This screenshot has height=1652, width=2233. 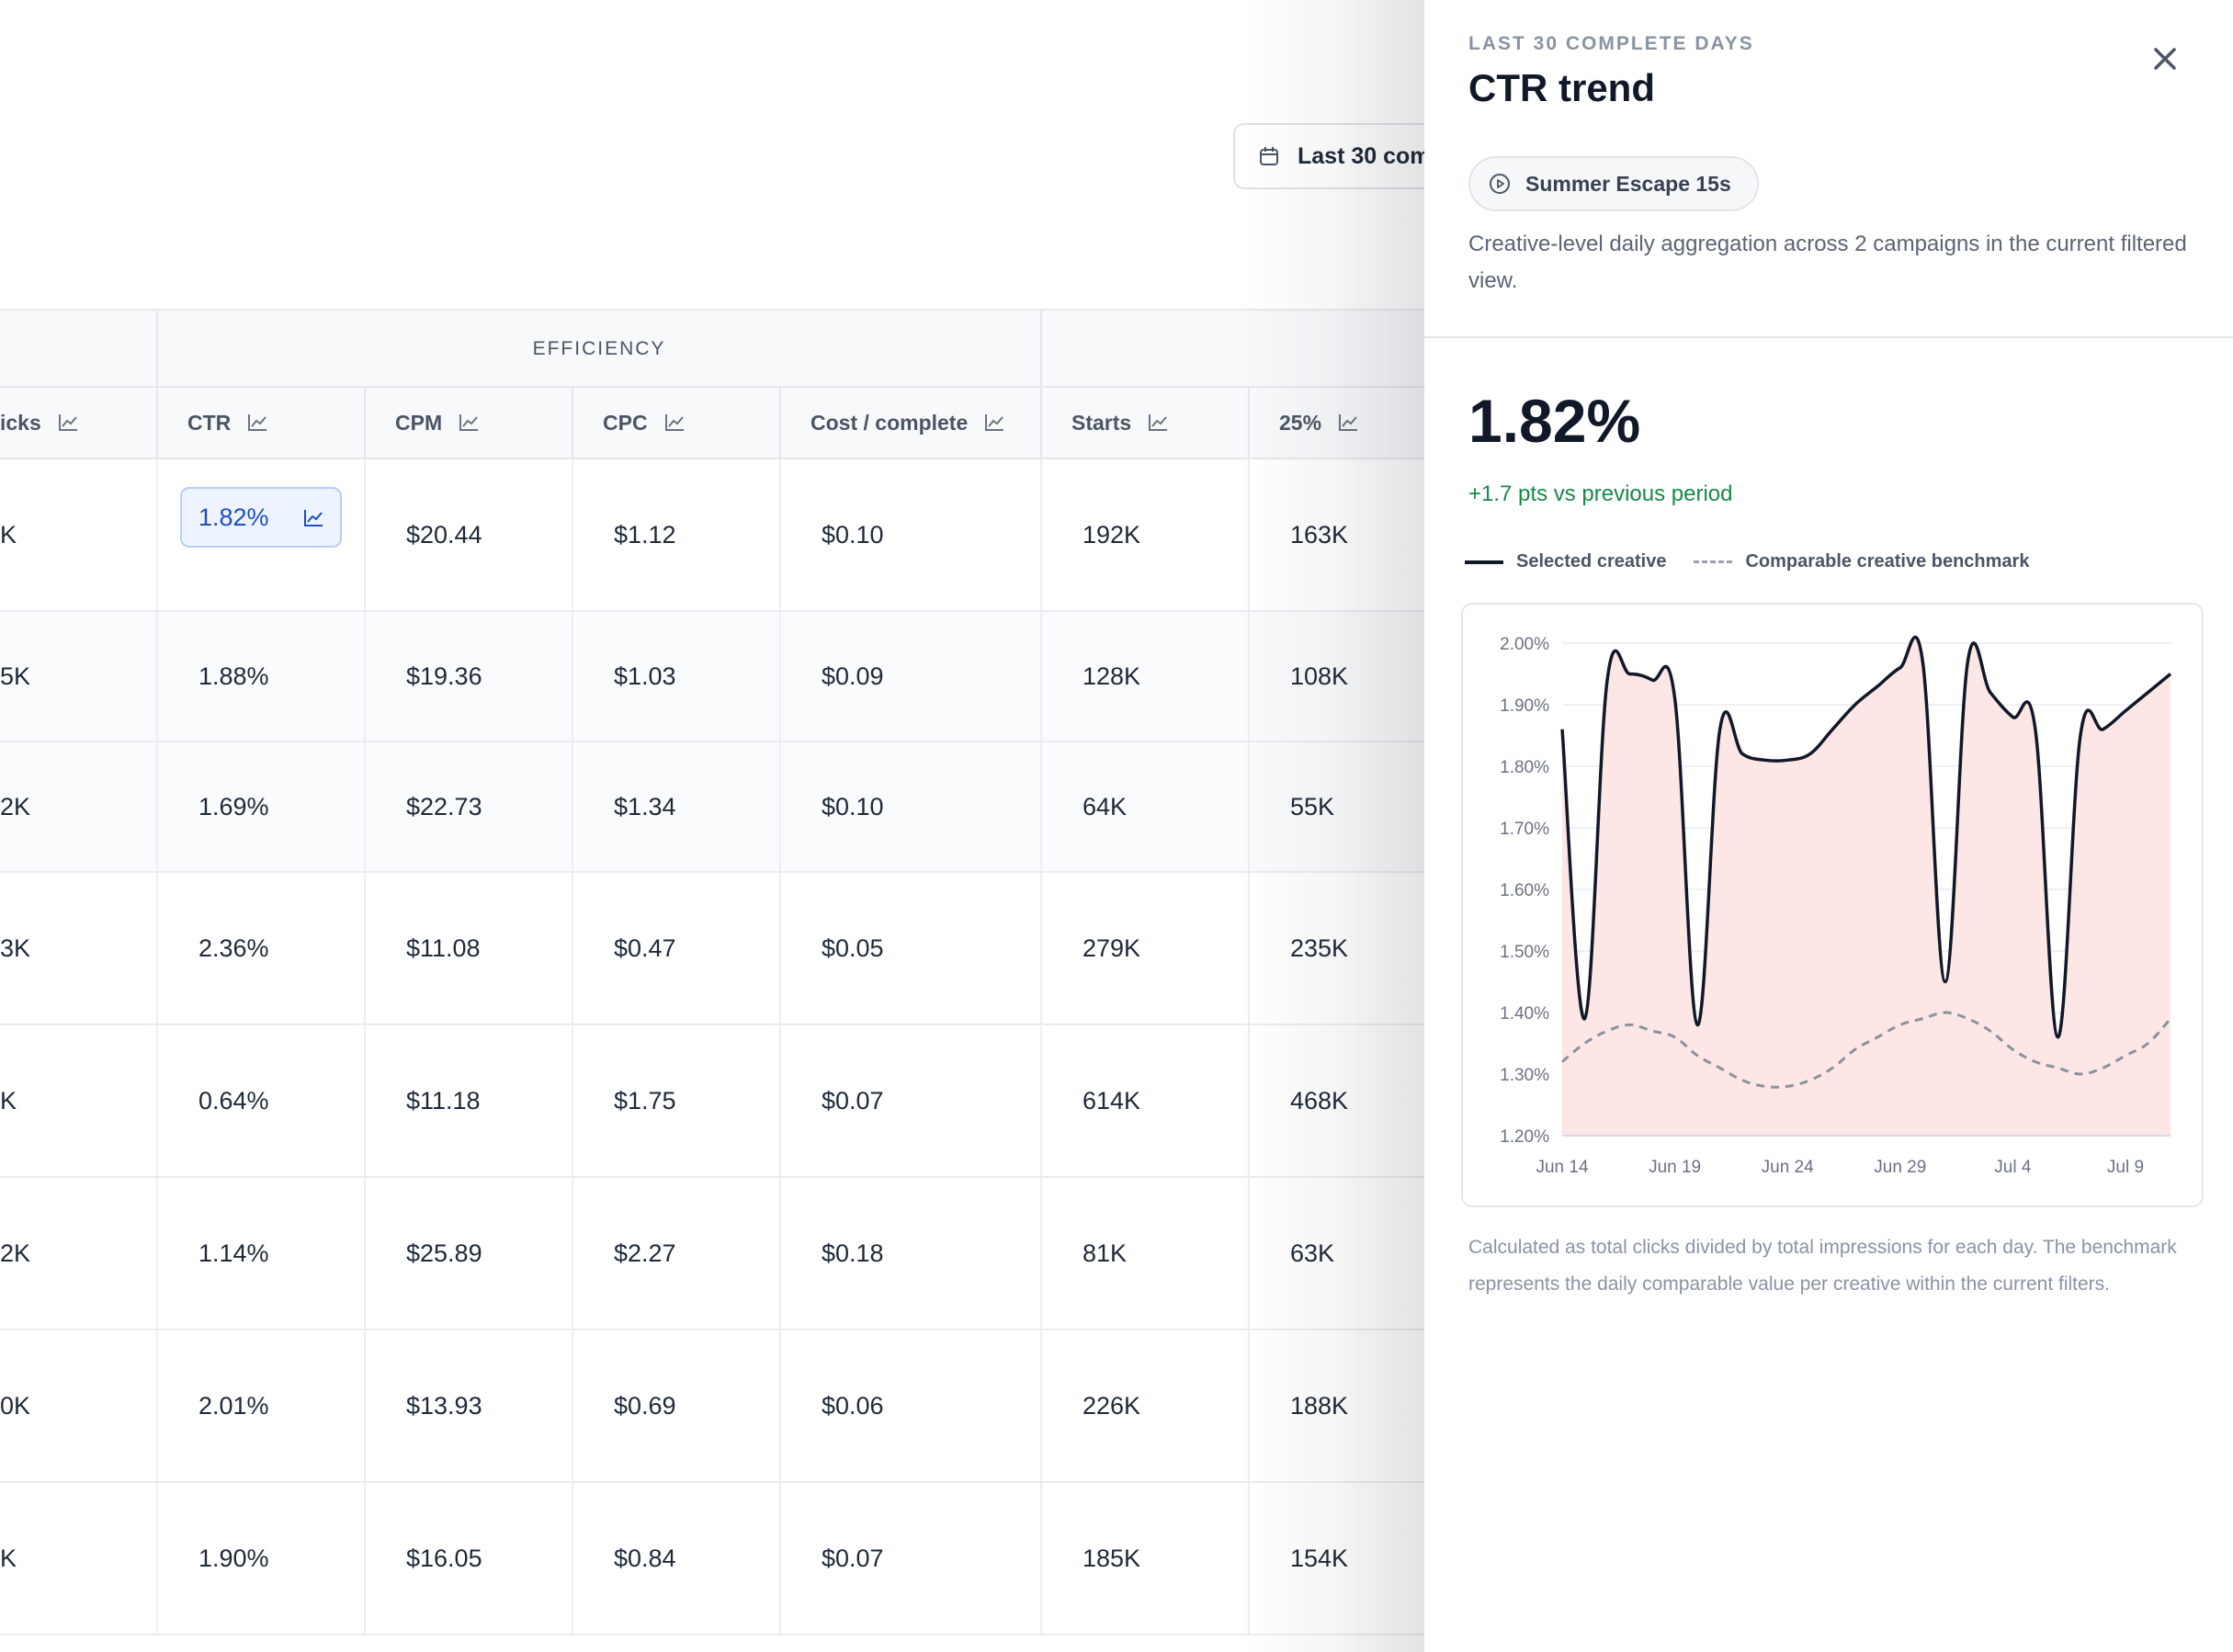 I want to click on table-row: 3K 2.36% $11.08 $0.47 $0.05 279K 235K, so click(x=717, y=949).